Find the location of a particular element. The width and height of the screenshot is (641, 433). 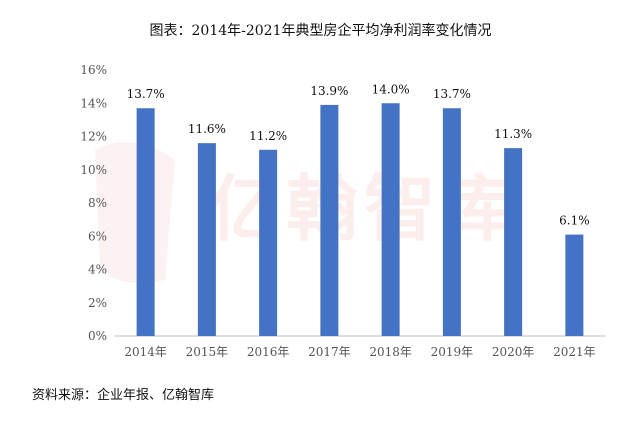

source-note: 资料来源：企业年报、亿翰智库 is located at coordinates (123, 395).